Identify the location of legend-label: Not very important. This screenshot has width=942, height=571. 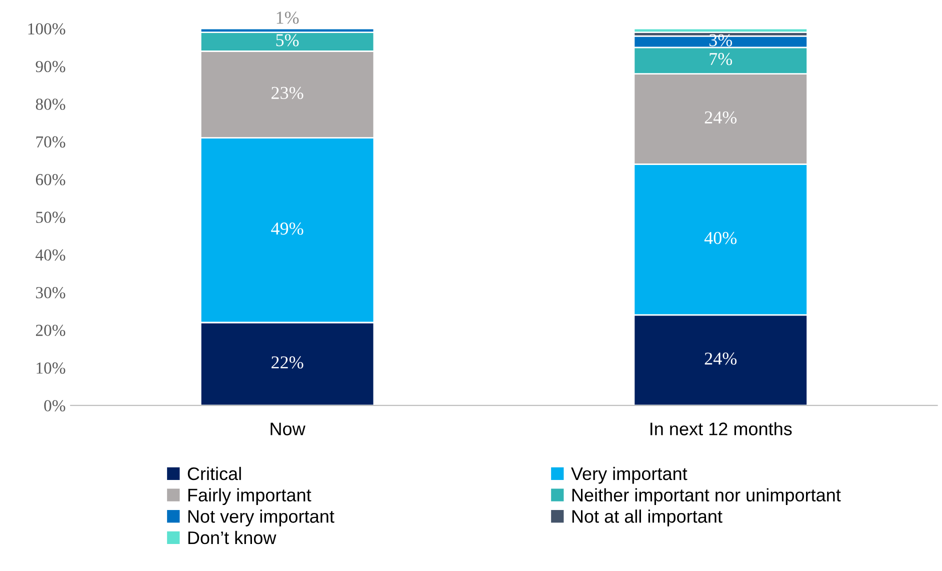
(261, 518).